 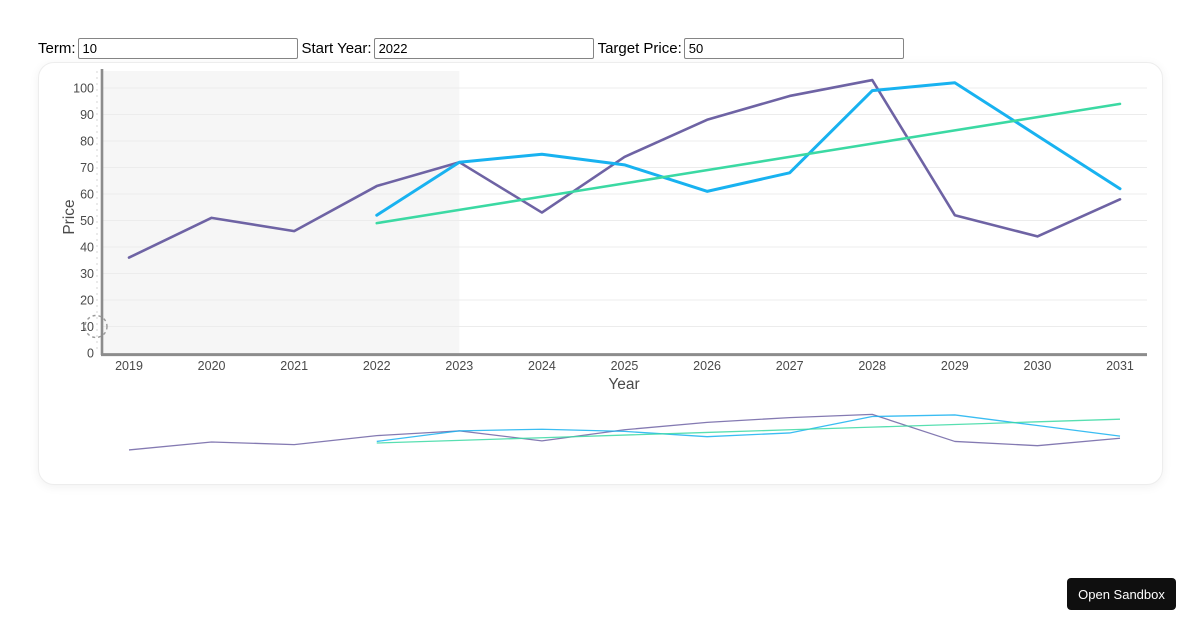 What do you see at coordinates (639, 48) in the screenshot?
I see `target-price-label: Target Price:` at bounding box center [639, 48].